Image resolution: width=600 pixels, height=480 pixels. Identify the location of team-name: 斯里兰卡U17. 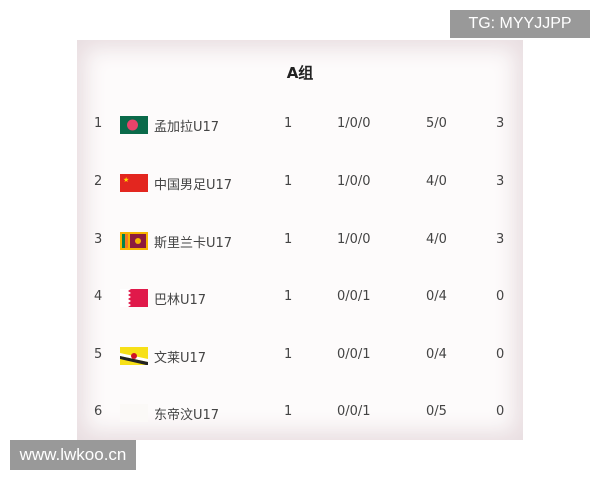
(193, 243).